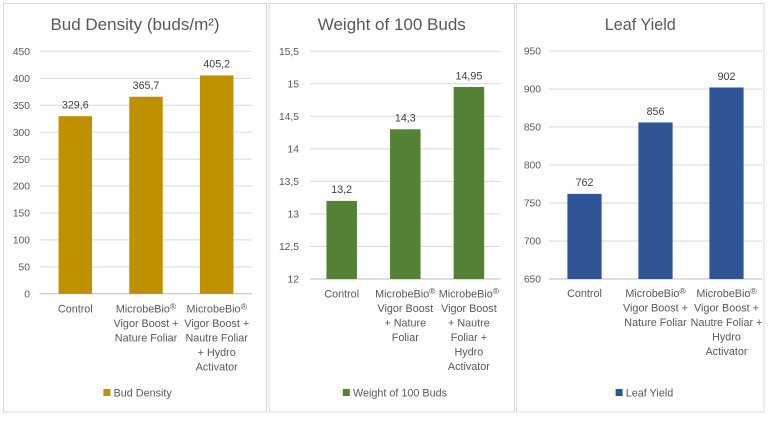 Image resolution: width=768 pixels, height=422 pixels. What do you see at coordinates (134, 24) in the screenshot?
I see `svg-text: Bud Density (buds/m²)` at bounding box center [134, 24].